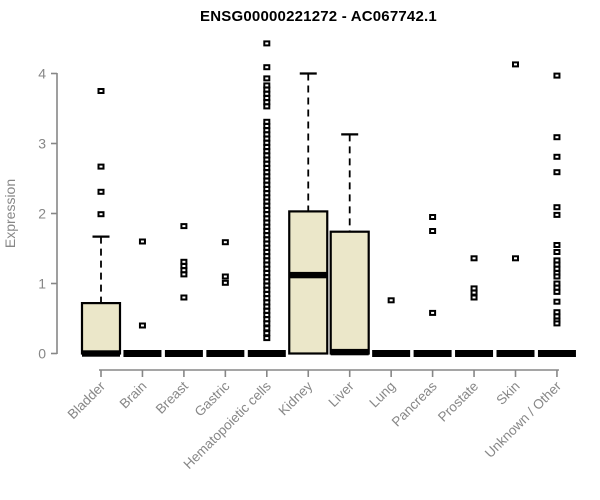 The image size is (600, 500). Describe the element at coordinates (42, 144) in the screenshot. I see `y-tick-label: 3` at that location.